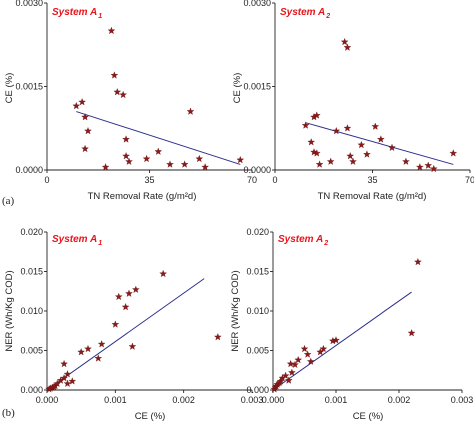 This screenshot has width=474, height=427. Describe the element at coordinates (336, 400) in the screenshot. I see `x-tick-label: 0.001` at that location.